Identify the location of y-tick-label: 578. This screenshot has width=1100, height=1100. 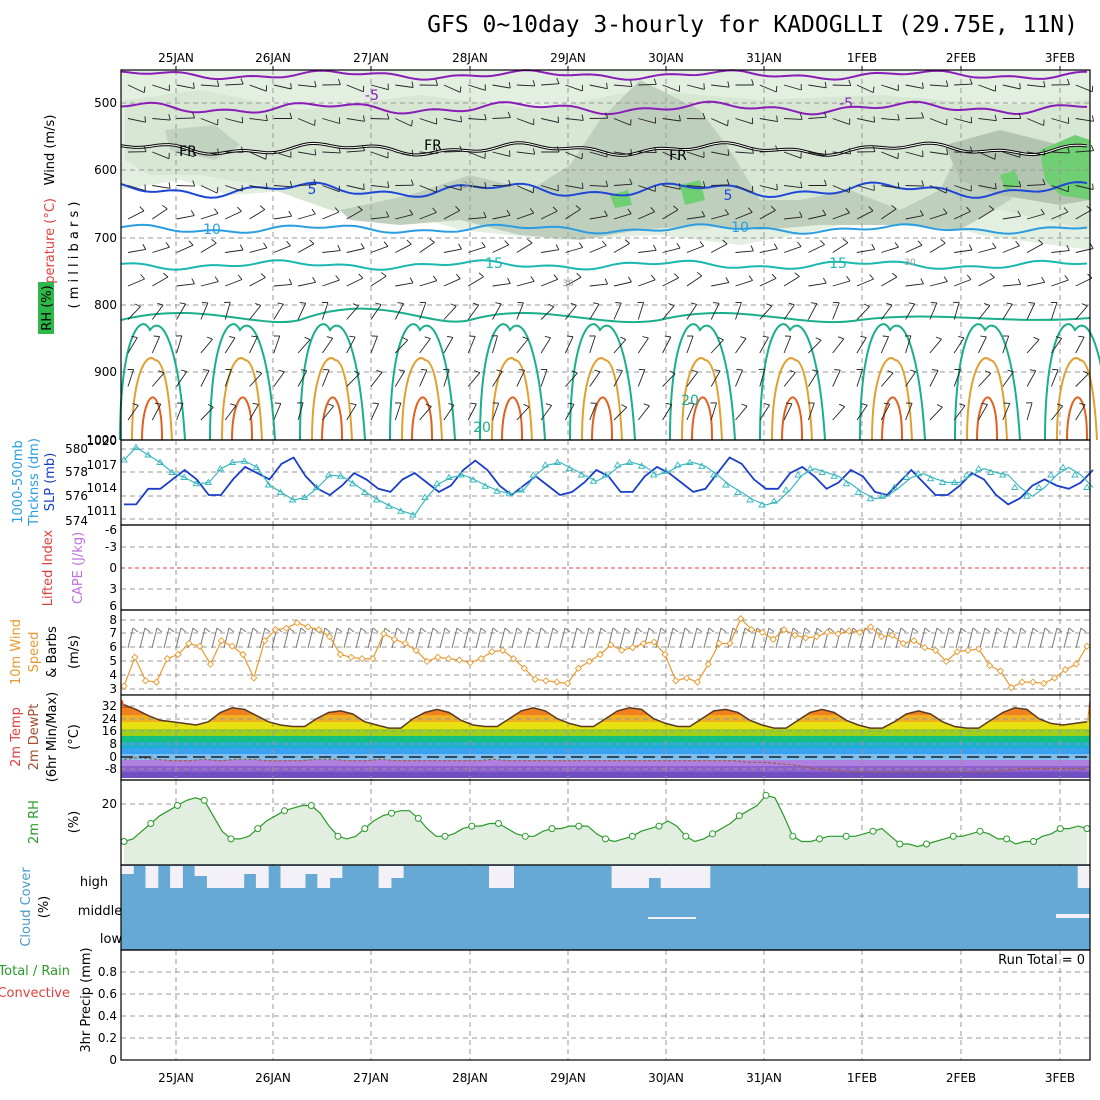
(76, 472).